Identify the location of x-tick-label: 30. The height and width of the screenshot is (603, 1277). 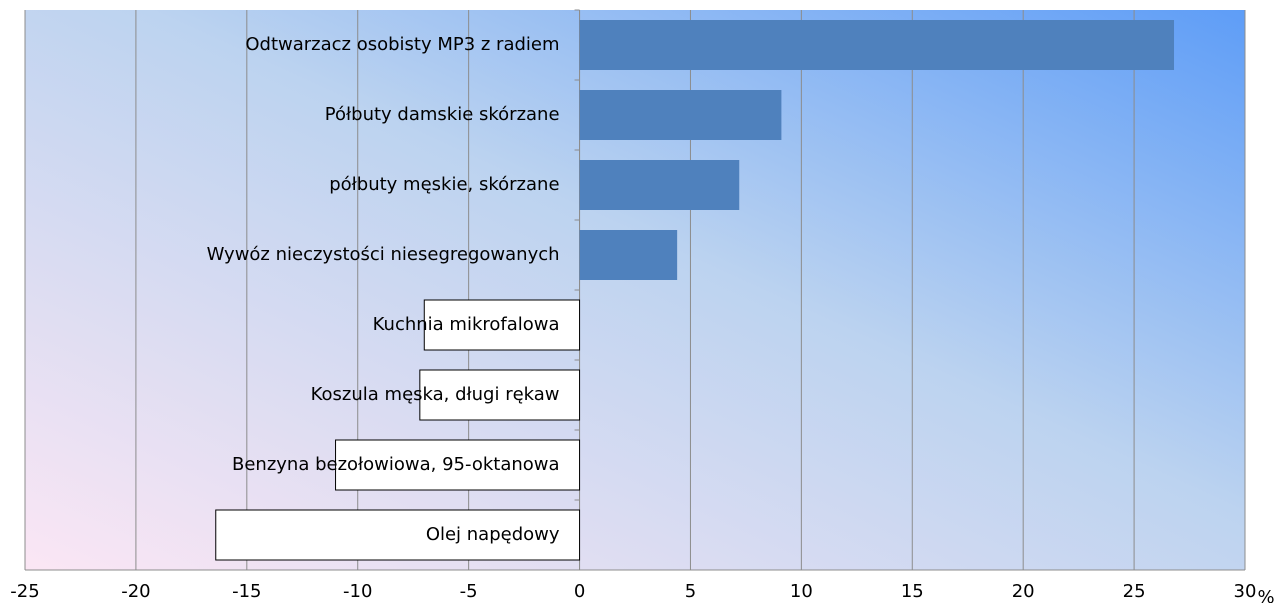
(1245, 591).